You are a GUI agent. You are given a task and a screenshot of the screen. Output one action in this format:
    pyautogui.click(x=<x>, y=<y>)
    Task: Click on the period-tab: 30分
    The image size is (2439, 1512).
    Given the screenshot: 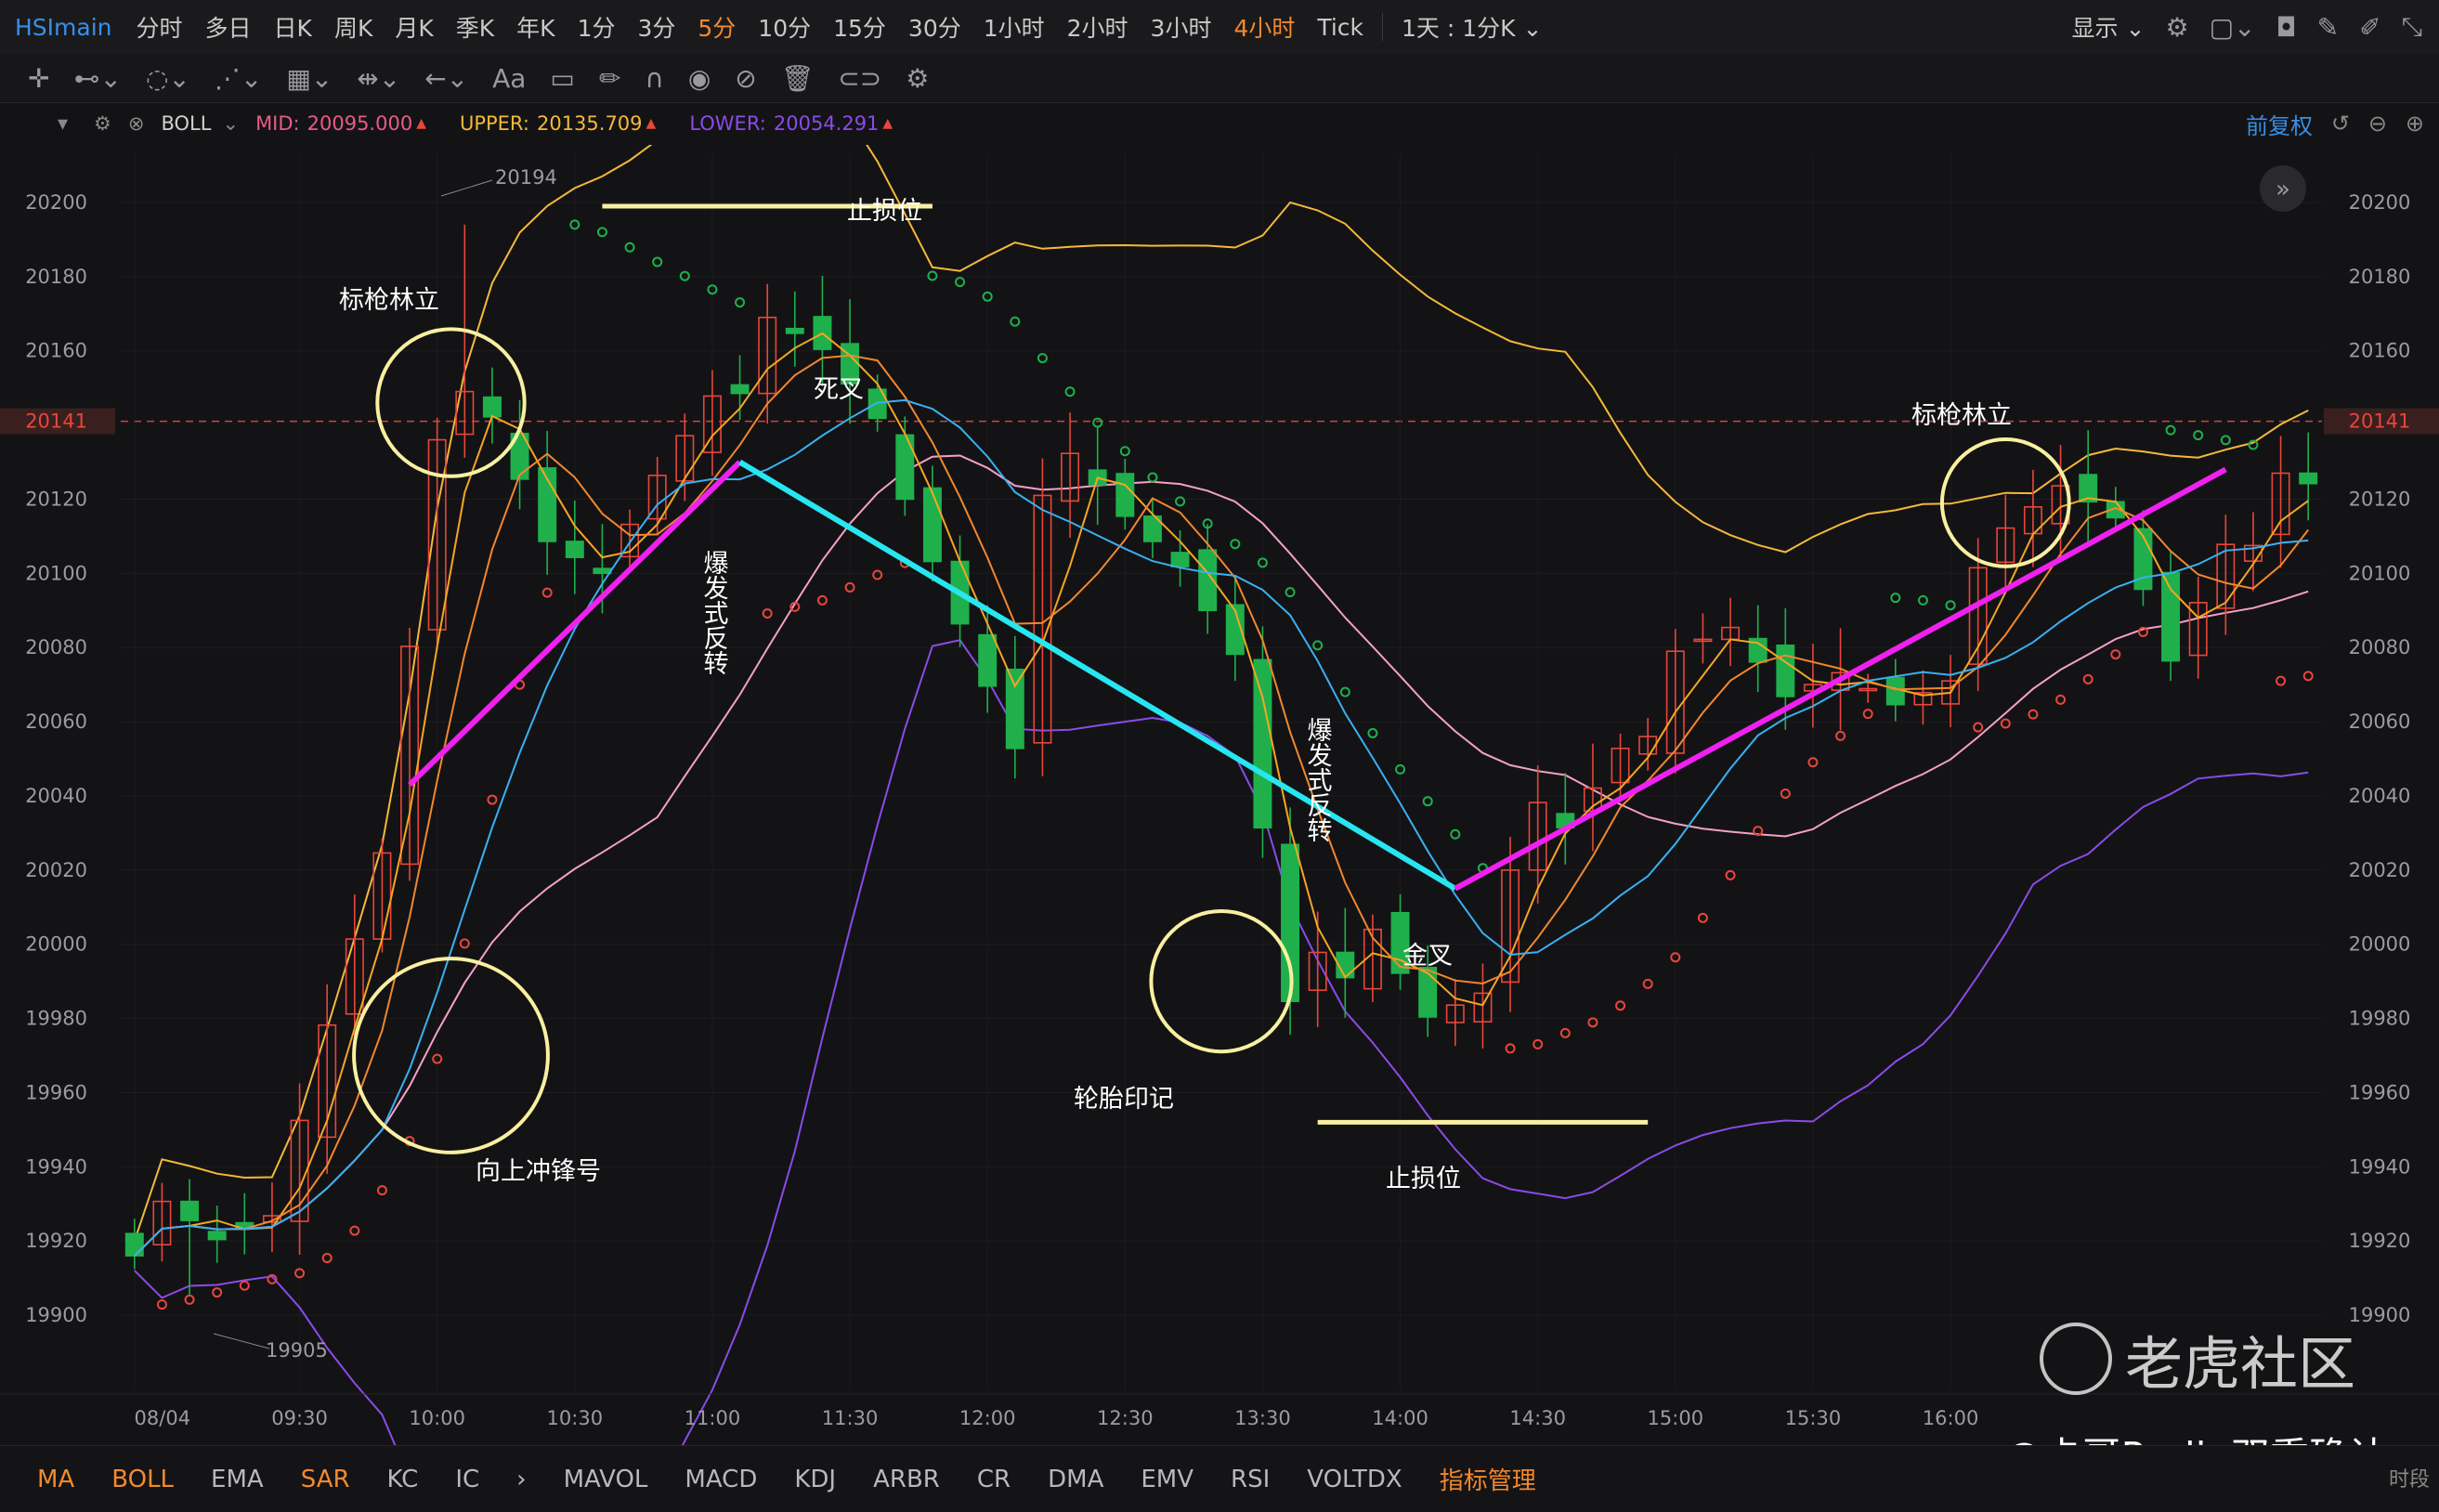 What is the action you would take?
    pyautogui.click(x=934, y=28)
    